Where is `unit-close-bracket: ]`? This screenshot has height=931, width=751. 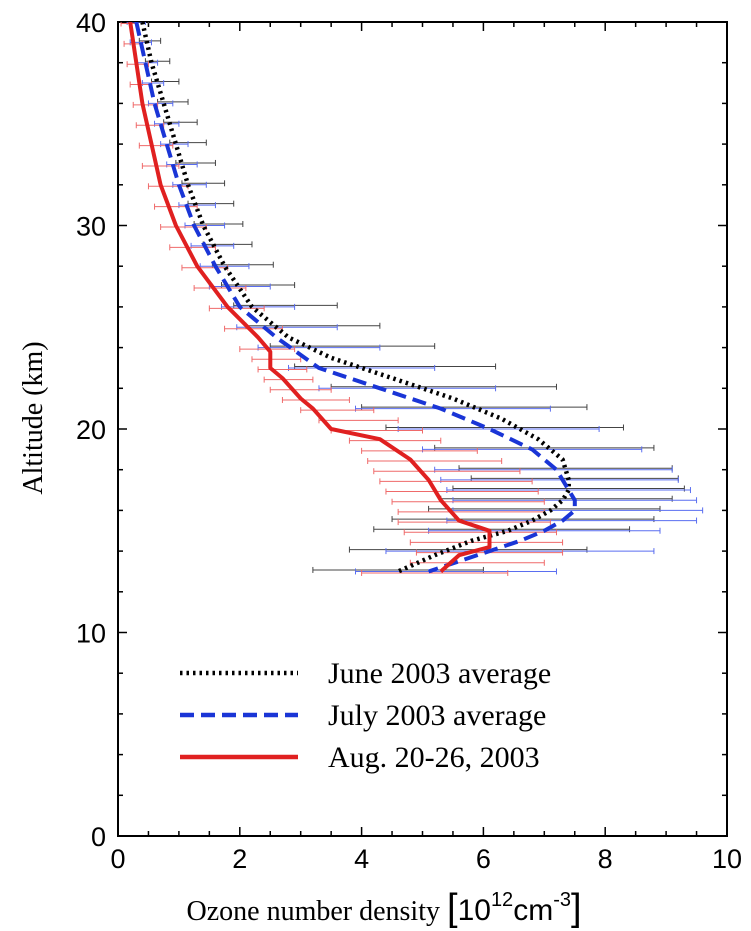 unit-close-bracket: ] is located at coordinates (576, 908).